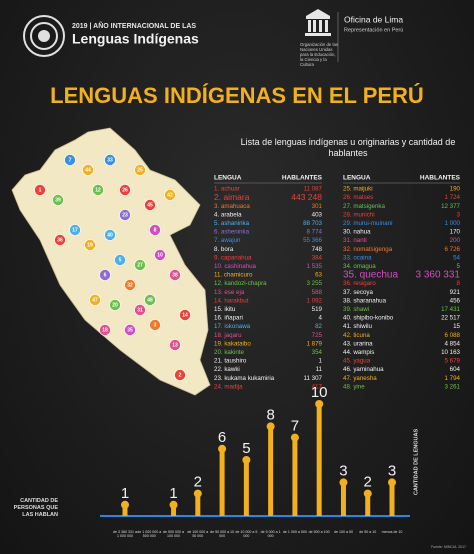 This screenshot has width=474, height=554. What do you see at coordinates (455, 189) in the screenshot?
I see `language-speakers: 190` at bounding box center [455, 189].